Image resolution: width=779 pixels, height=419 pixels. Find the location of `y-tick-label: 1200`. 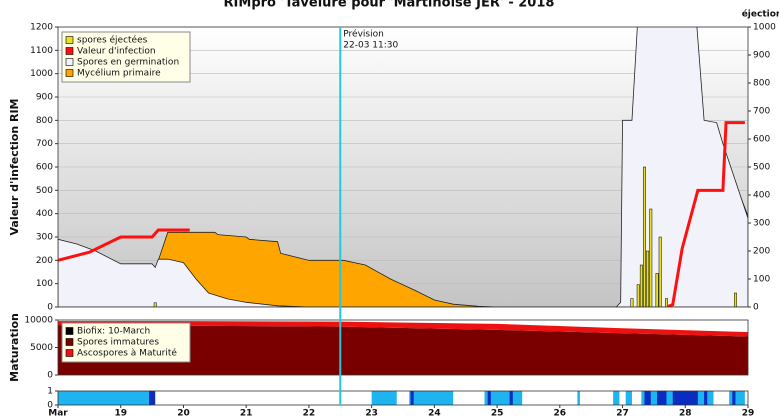

y-tick-label: 1200 is located at coordinates (41, 28).